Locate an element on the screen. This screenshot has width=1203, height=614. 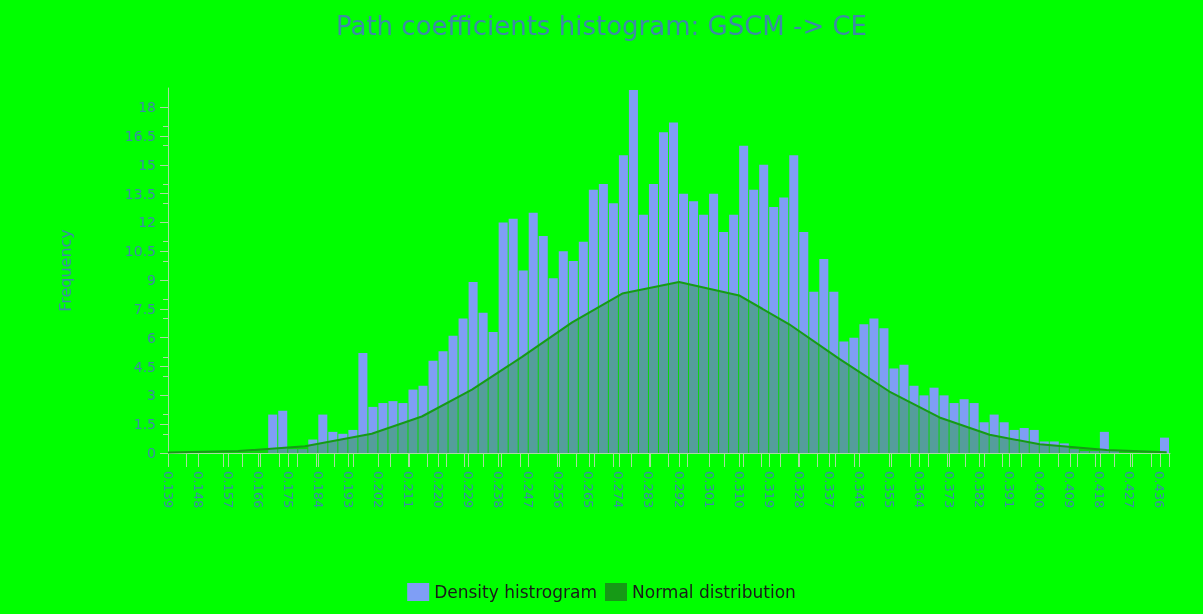
y-tick-label: 0 is located at coordinates (151, 453).